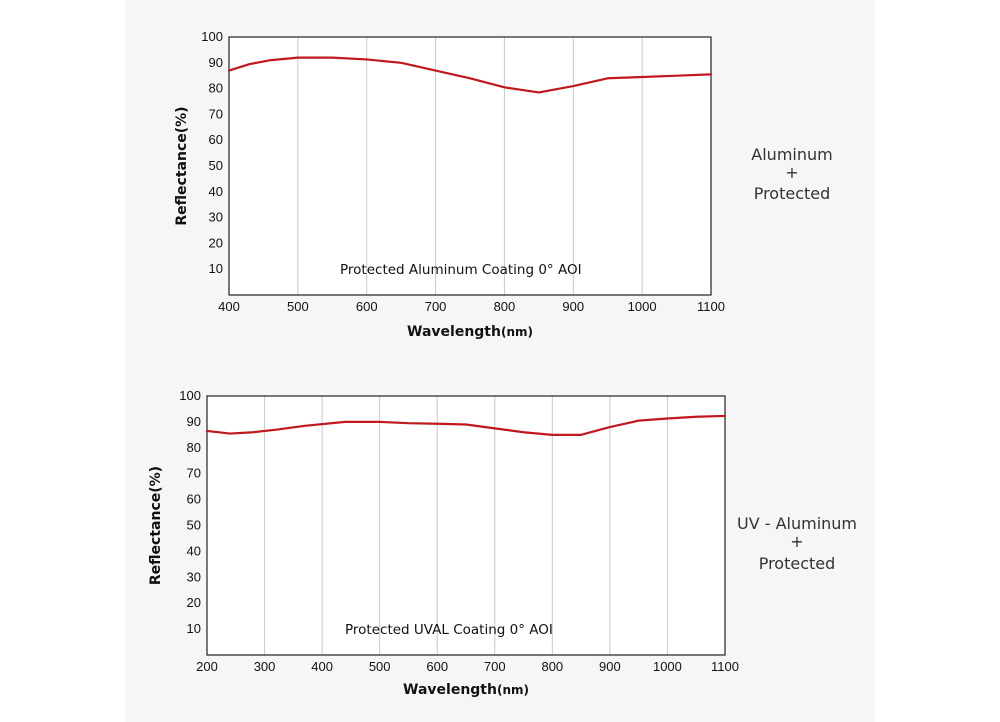 The height and width of the screenshot is (722, 1000). I want to click on coating-annotation: Protected UVAL Coating 0° AOI, so click(449, 630).